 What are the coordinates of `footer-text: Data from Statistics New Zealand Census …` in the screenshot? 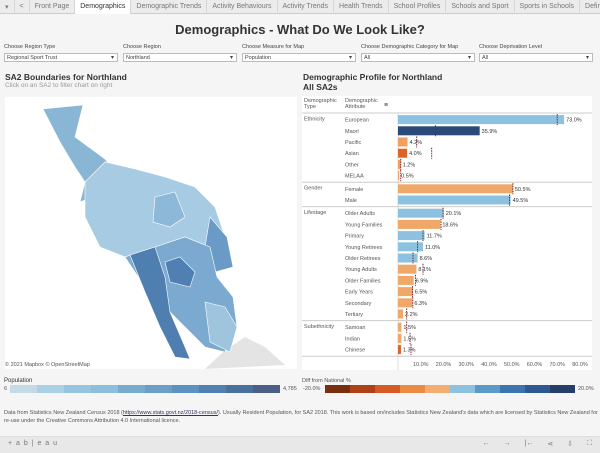 It's located at (63, 413).